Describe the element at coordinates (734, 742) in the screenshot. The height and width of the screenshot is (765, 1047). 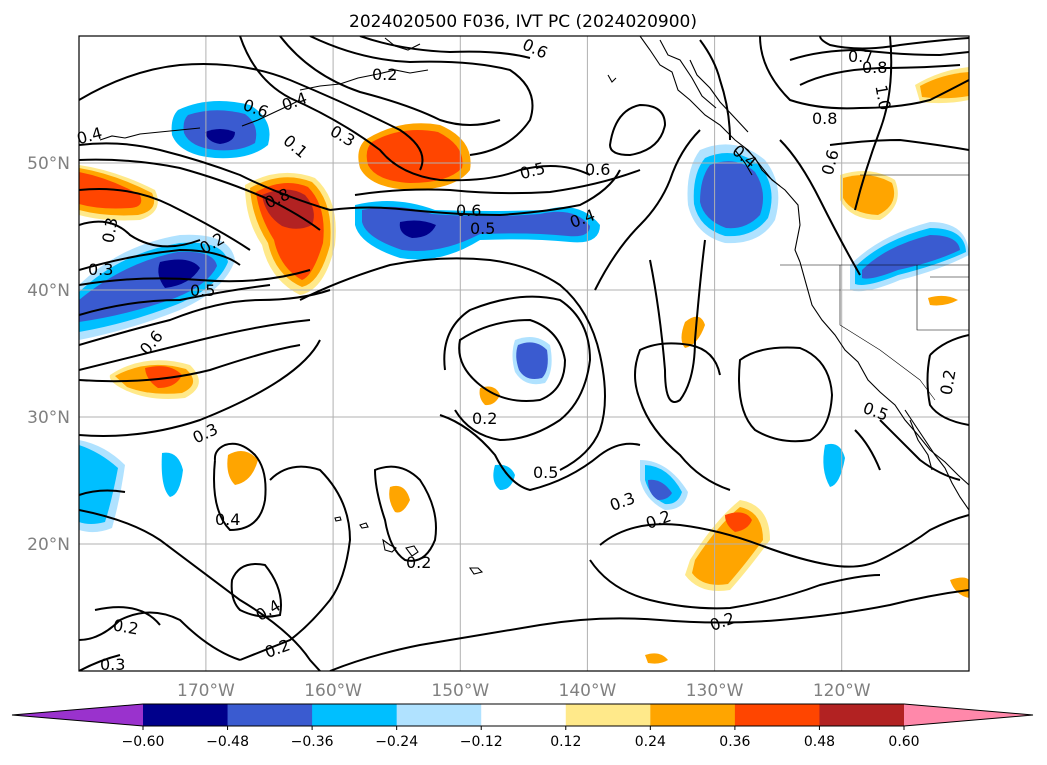
I see `colorbar-tick-label: 0.36` at that location.